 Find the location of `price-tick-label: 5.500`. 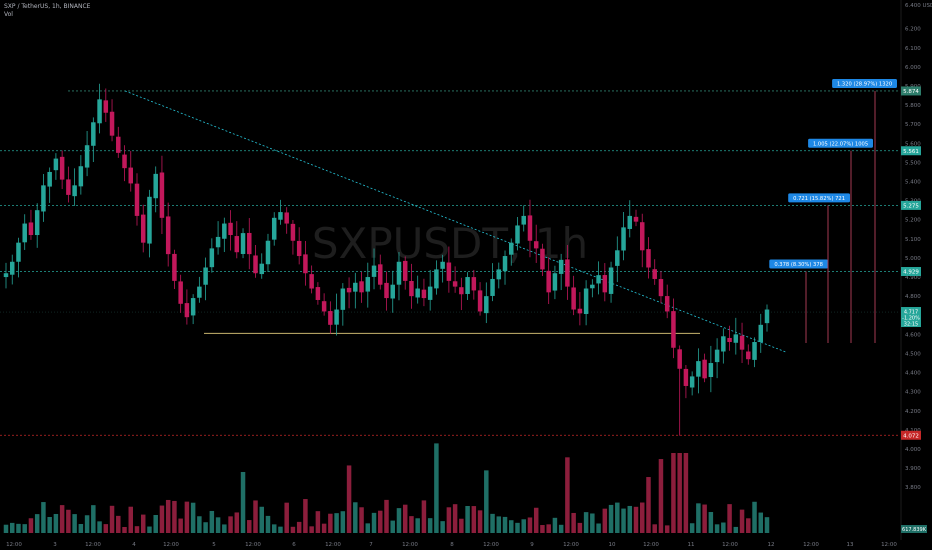

price-tick-label: 5.500 is located at coordinates (913, 163).